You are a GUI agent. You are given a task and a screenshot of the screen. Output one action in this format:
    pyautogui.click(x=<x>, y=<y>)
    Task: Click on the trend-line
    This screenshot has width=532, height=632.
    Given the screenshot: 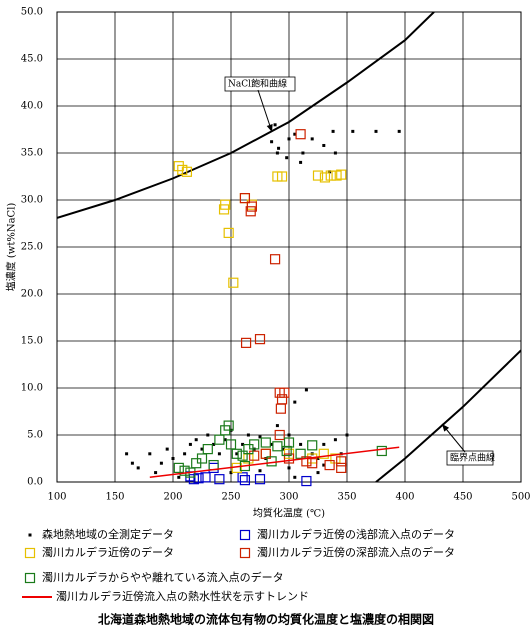 What is the action you would take?
    pyautogui.click(x=274, y=462)
    